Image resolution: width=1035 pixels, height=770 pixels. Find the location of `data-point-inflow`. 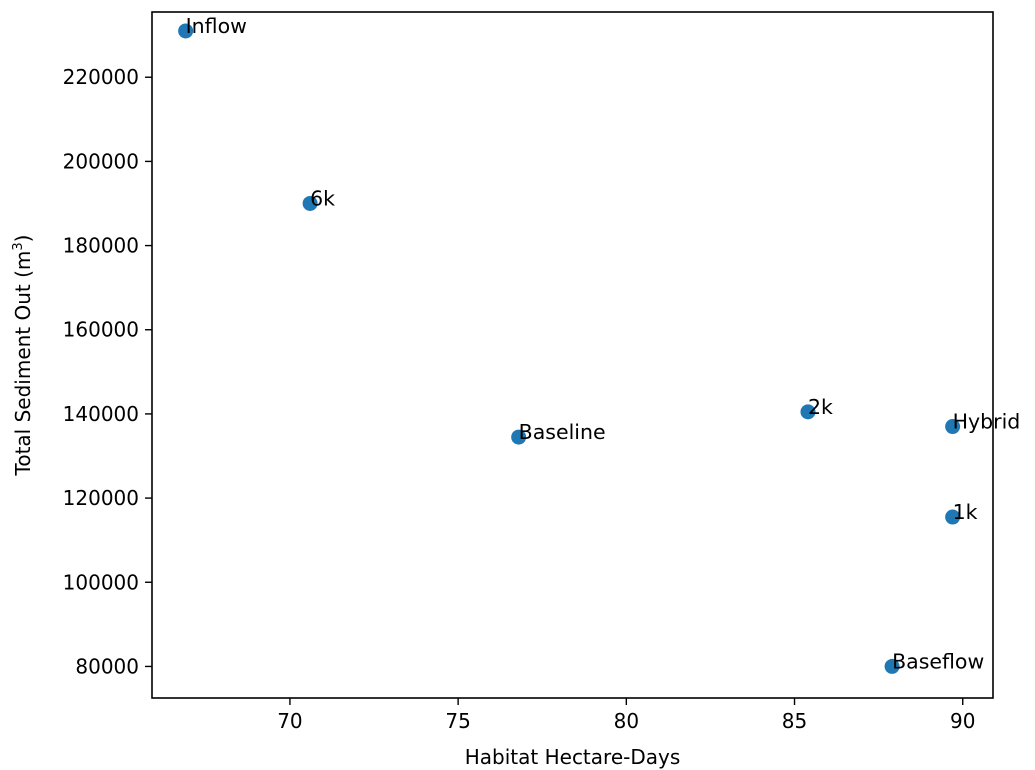

data-point-inflow is located at coordinates (186, 31).